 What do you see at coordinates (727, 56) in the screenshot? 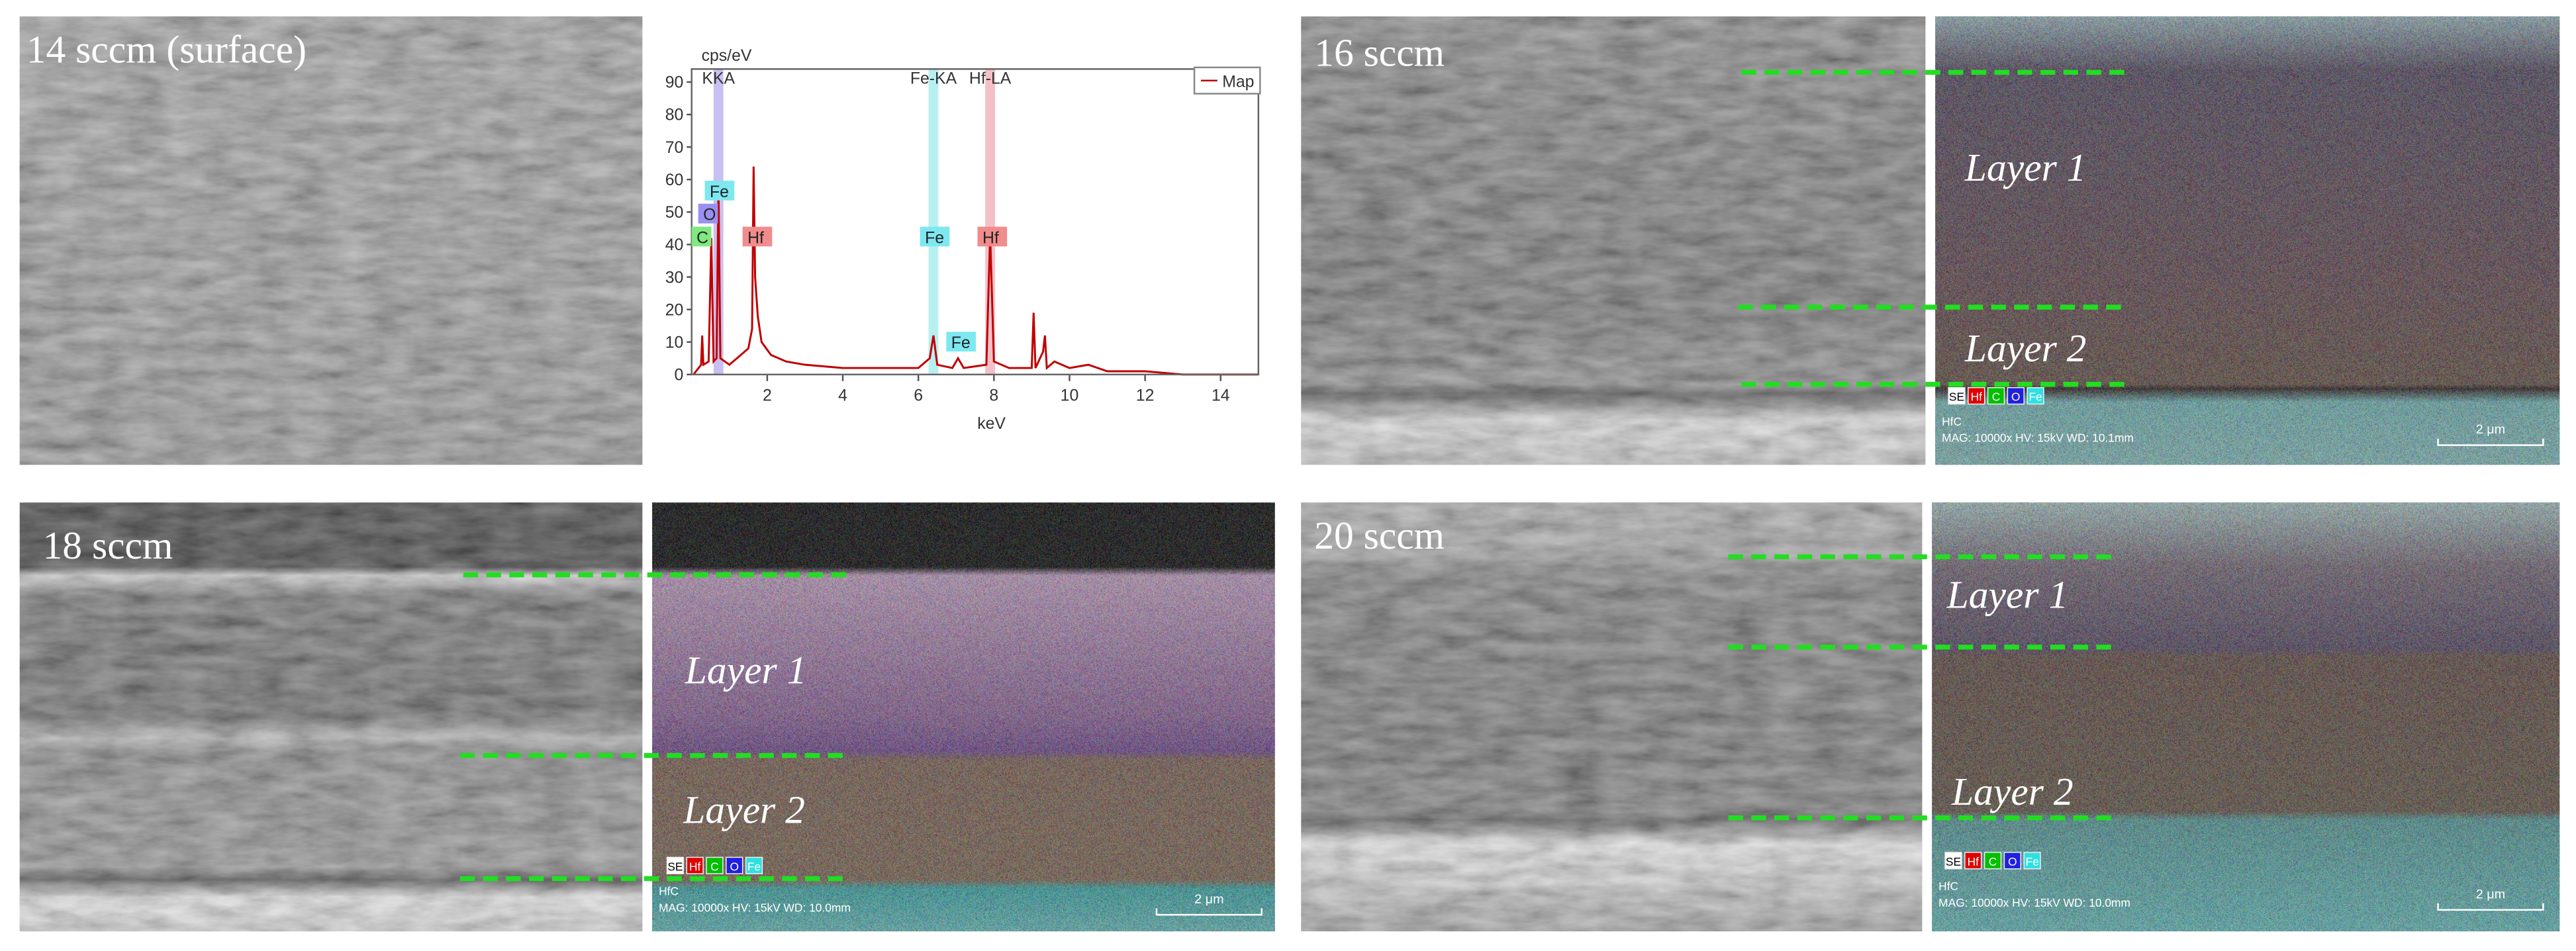
I see `y-axis-label: cps/eV` at bounding box center [727, 56].